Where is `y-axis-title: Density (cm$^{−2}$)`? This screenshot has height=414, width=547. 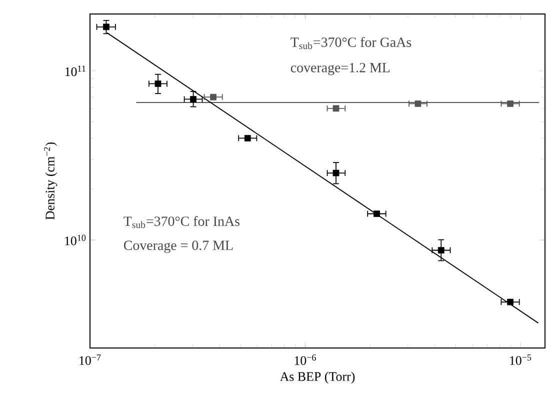
y-axis-title: Density (cm$^{−2}$) is located at coordinates (51, 181).